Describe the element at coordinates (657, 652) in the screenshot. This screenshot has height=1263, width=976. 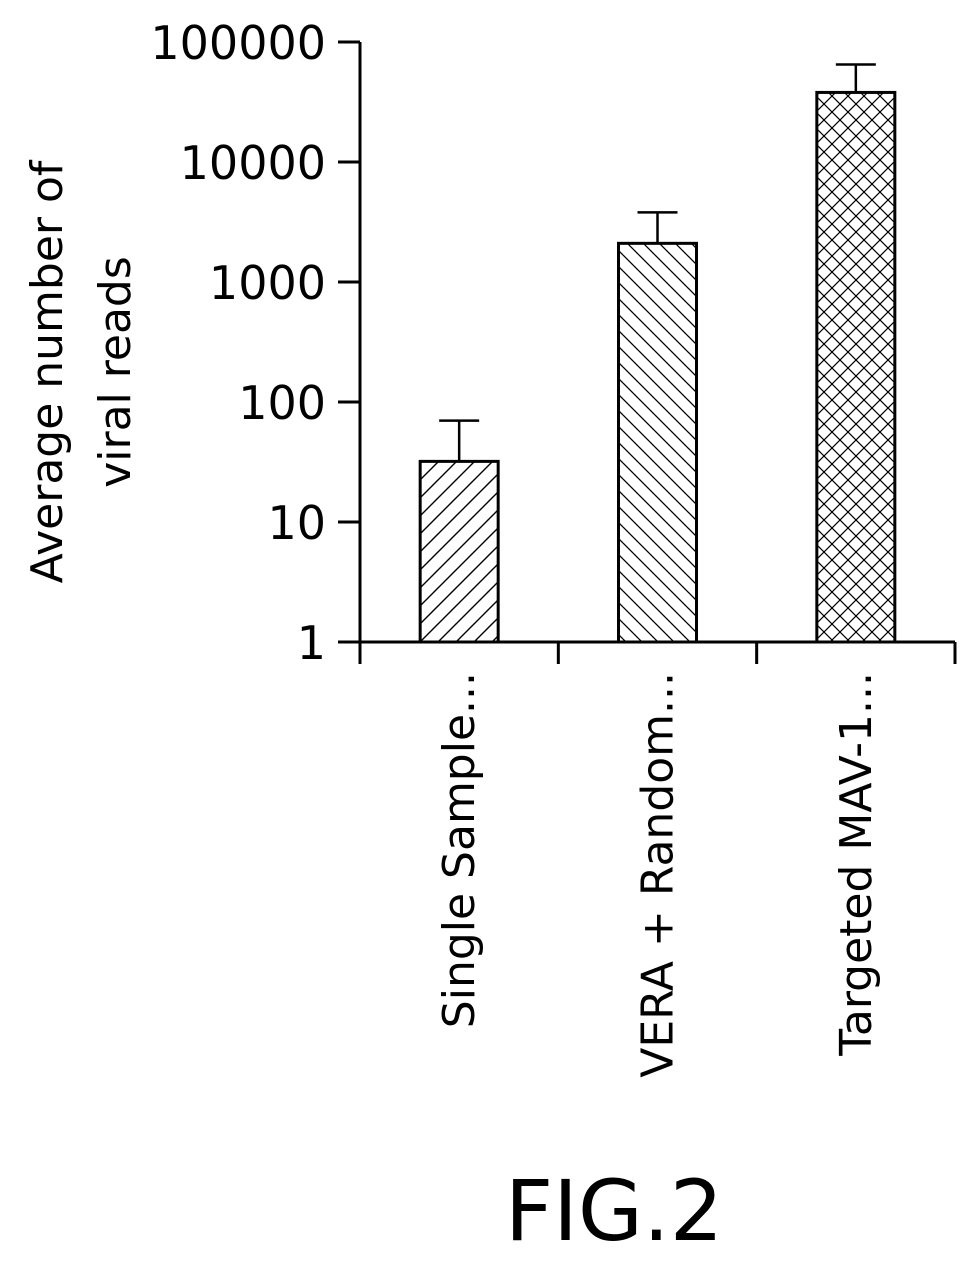
I see `x-axis` at that location.